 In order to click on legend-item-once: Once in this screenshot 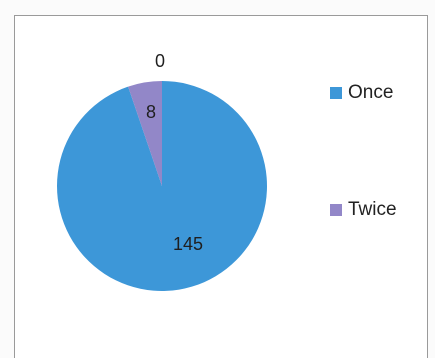, I will do `click(361, 93)`.